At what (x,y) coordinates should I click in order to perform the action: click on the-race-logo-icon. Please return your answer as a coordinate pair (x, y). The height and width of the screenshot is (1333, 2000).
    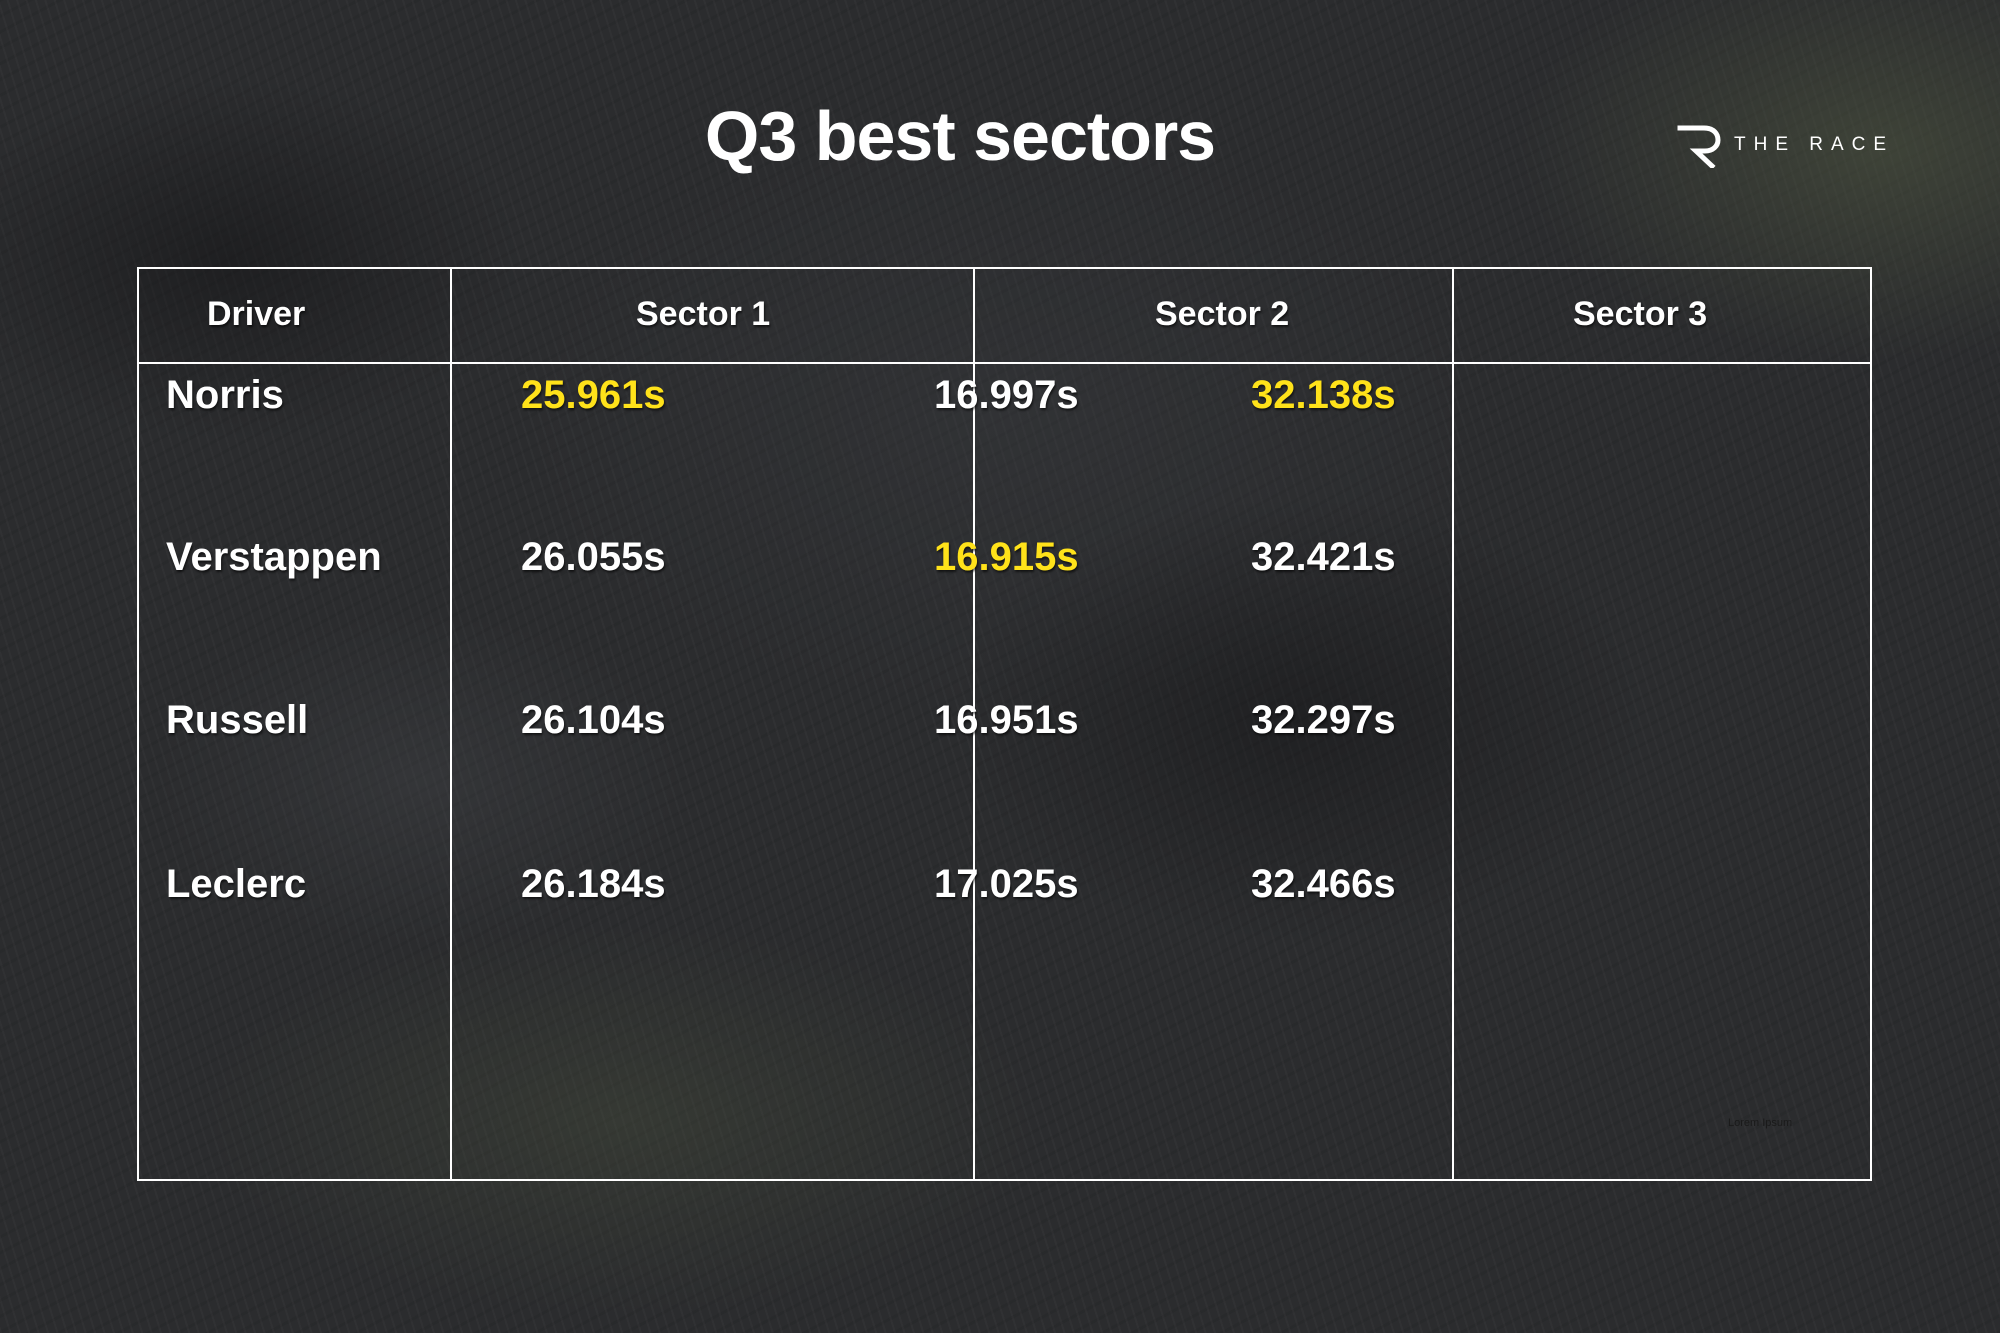
    Looking at the image, I should click on (1699, 146).